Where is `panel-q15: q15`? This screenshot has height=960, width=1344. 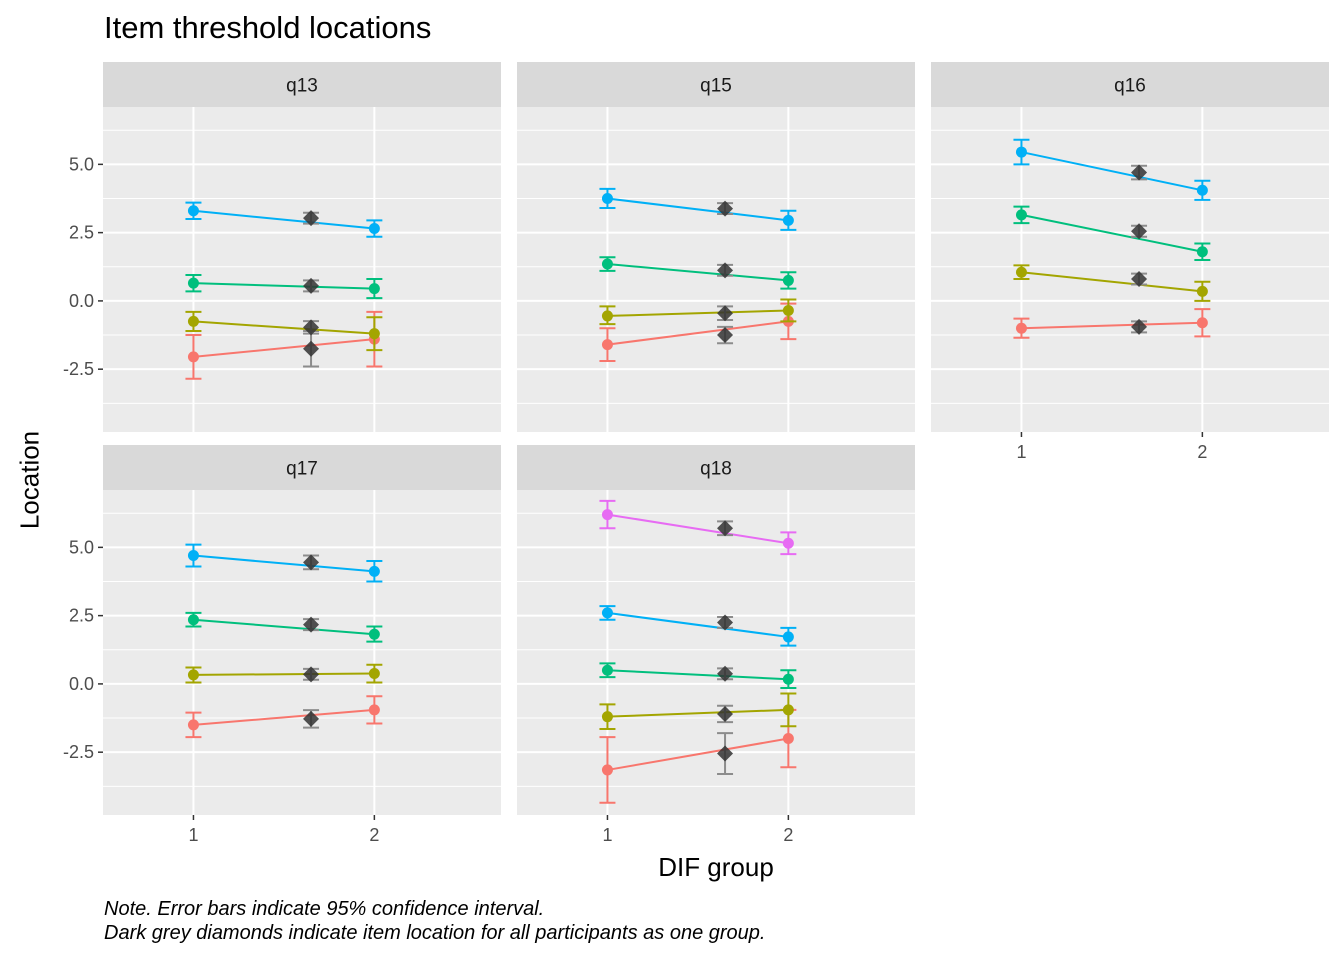 panel-q15: q15 is located at coordinates (716, 247).